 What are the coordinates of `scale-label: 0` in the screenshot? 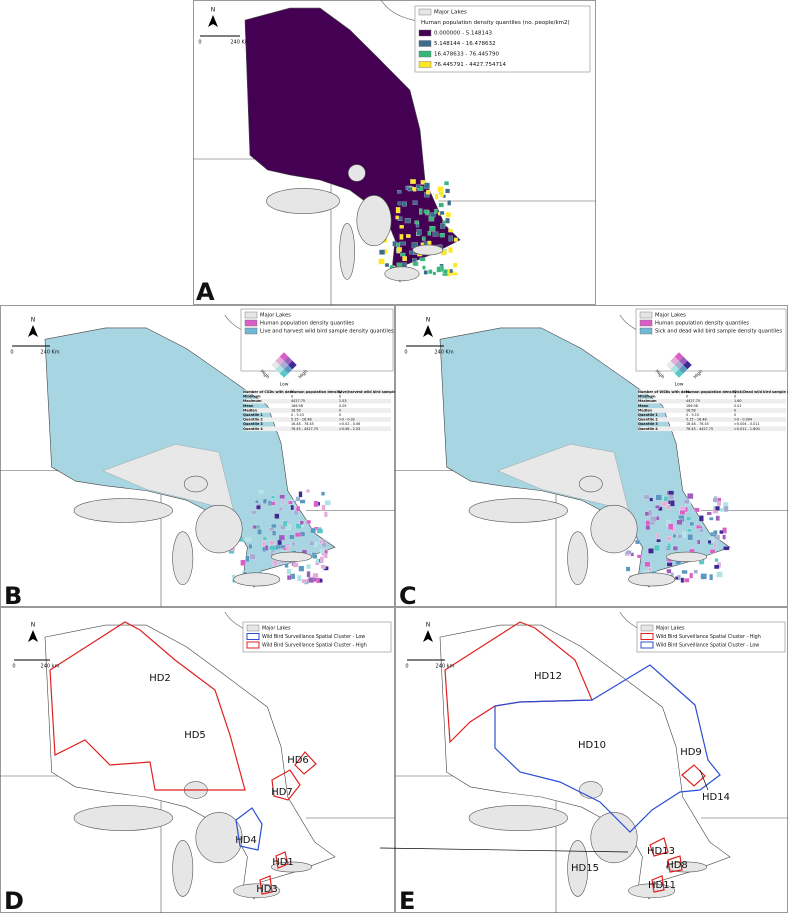 It's located at (13, 667).